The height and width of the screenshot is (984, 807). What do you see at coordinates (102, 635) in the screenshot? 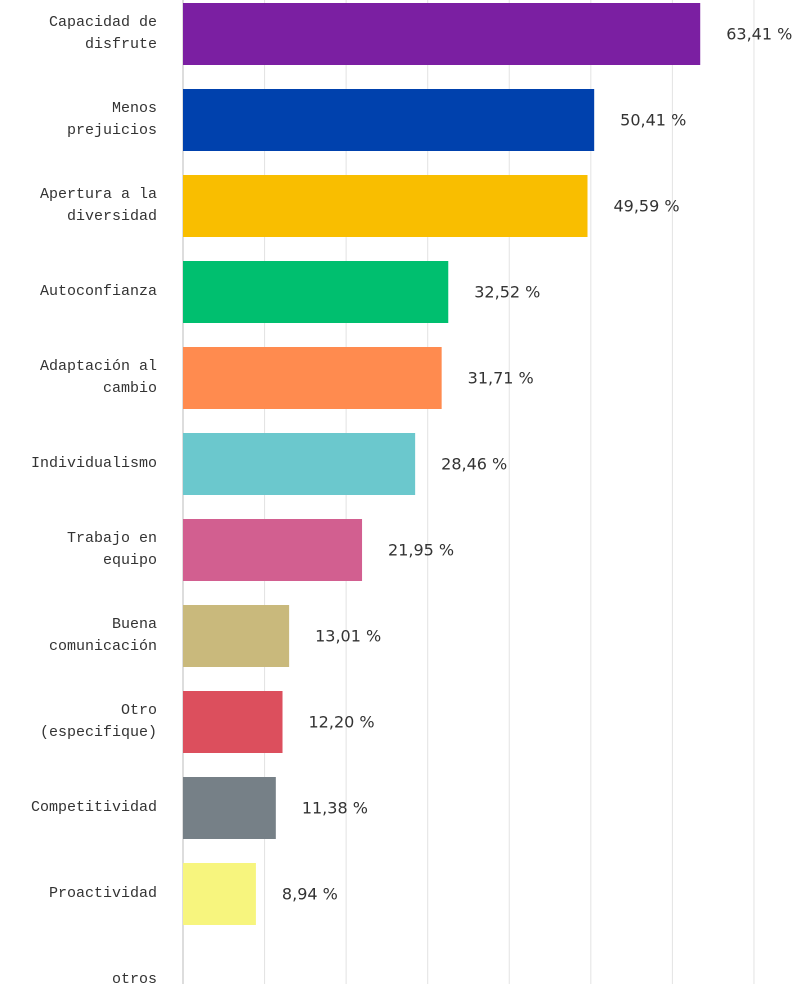
I see `category-label: Buena comunicación` at bounding box center [102, 635].